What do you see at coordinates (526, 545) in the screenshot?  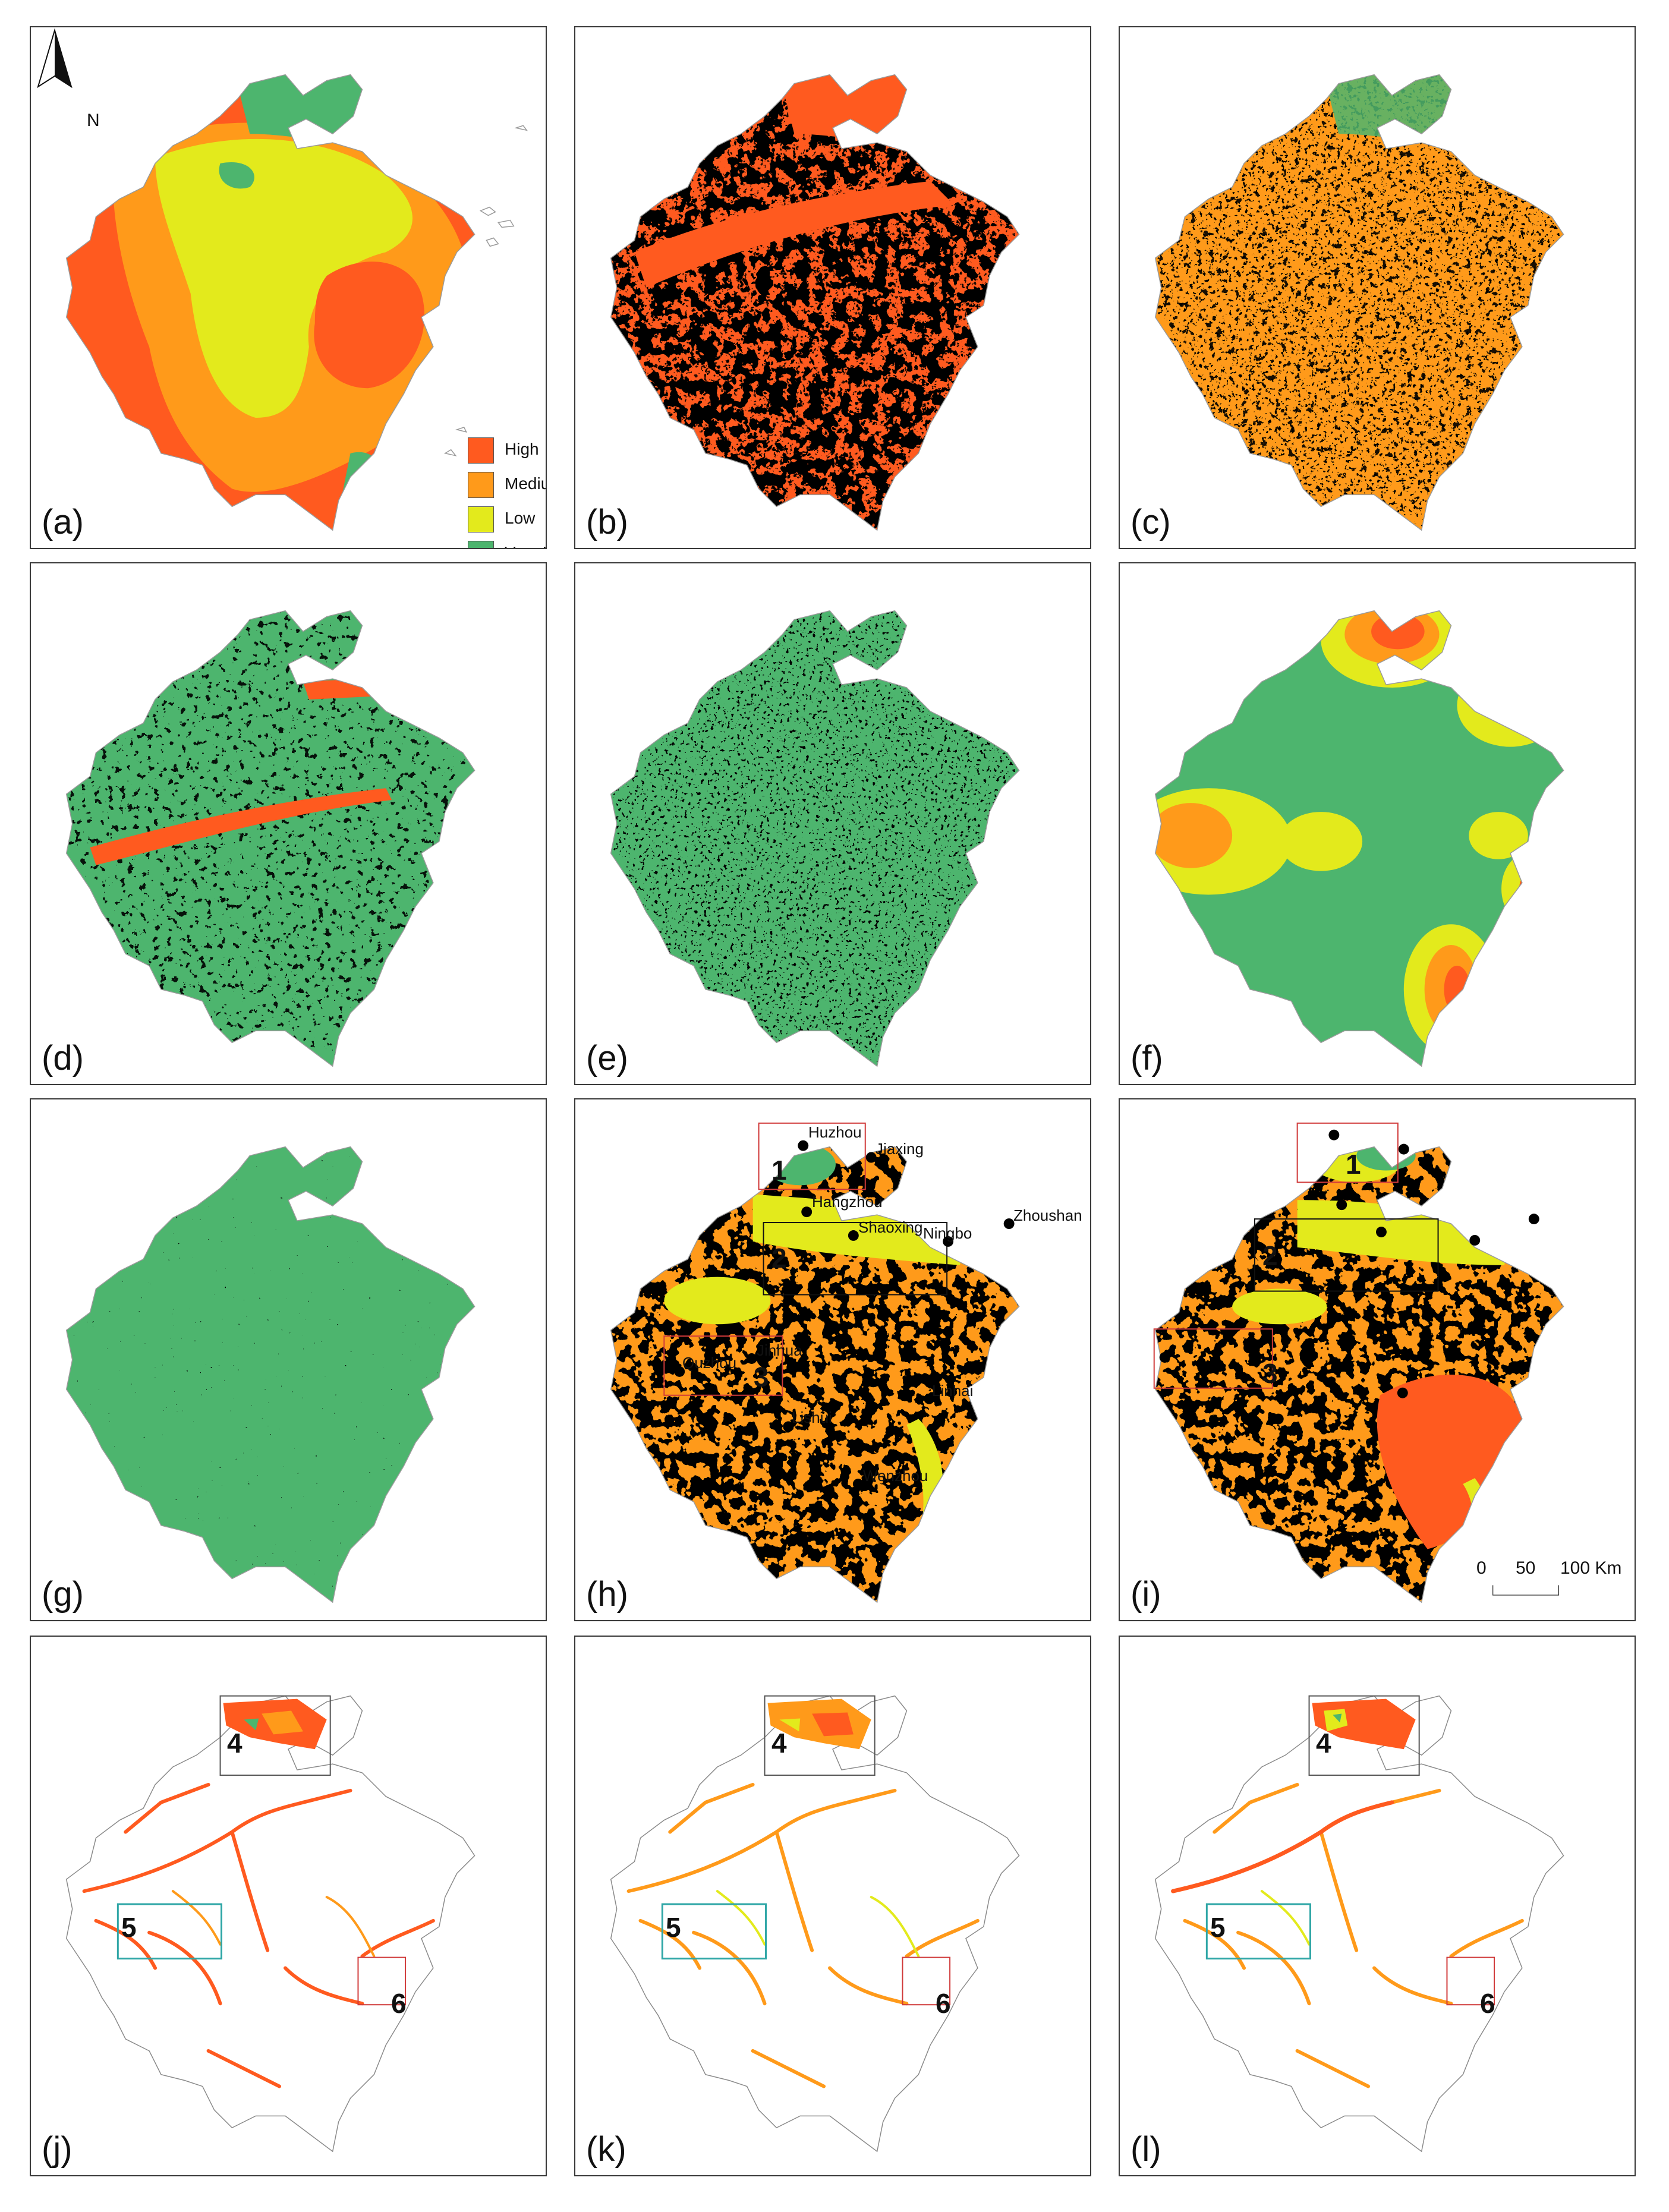 I see `legend-label-very-low: Very Low` at bounding box center [526, 545].